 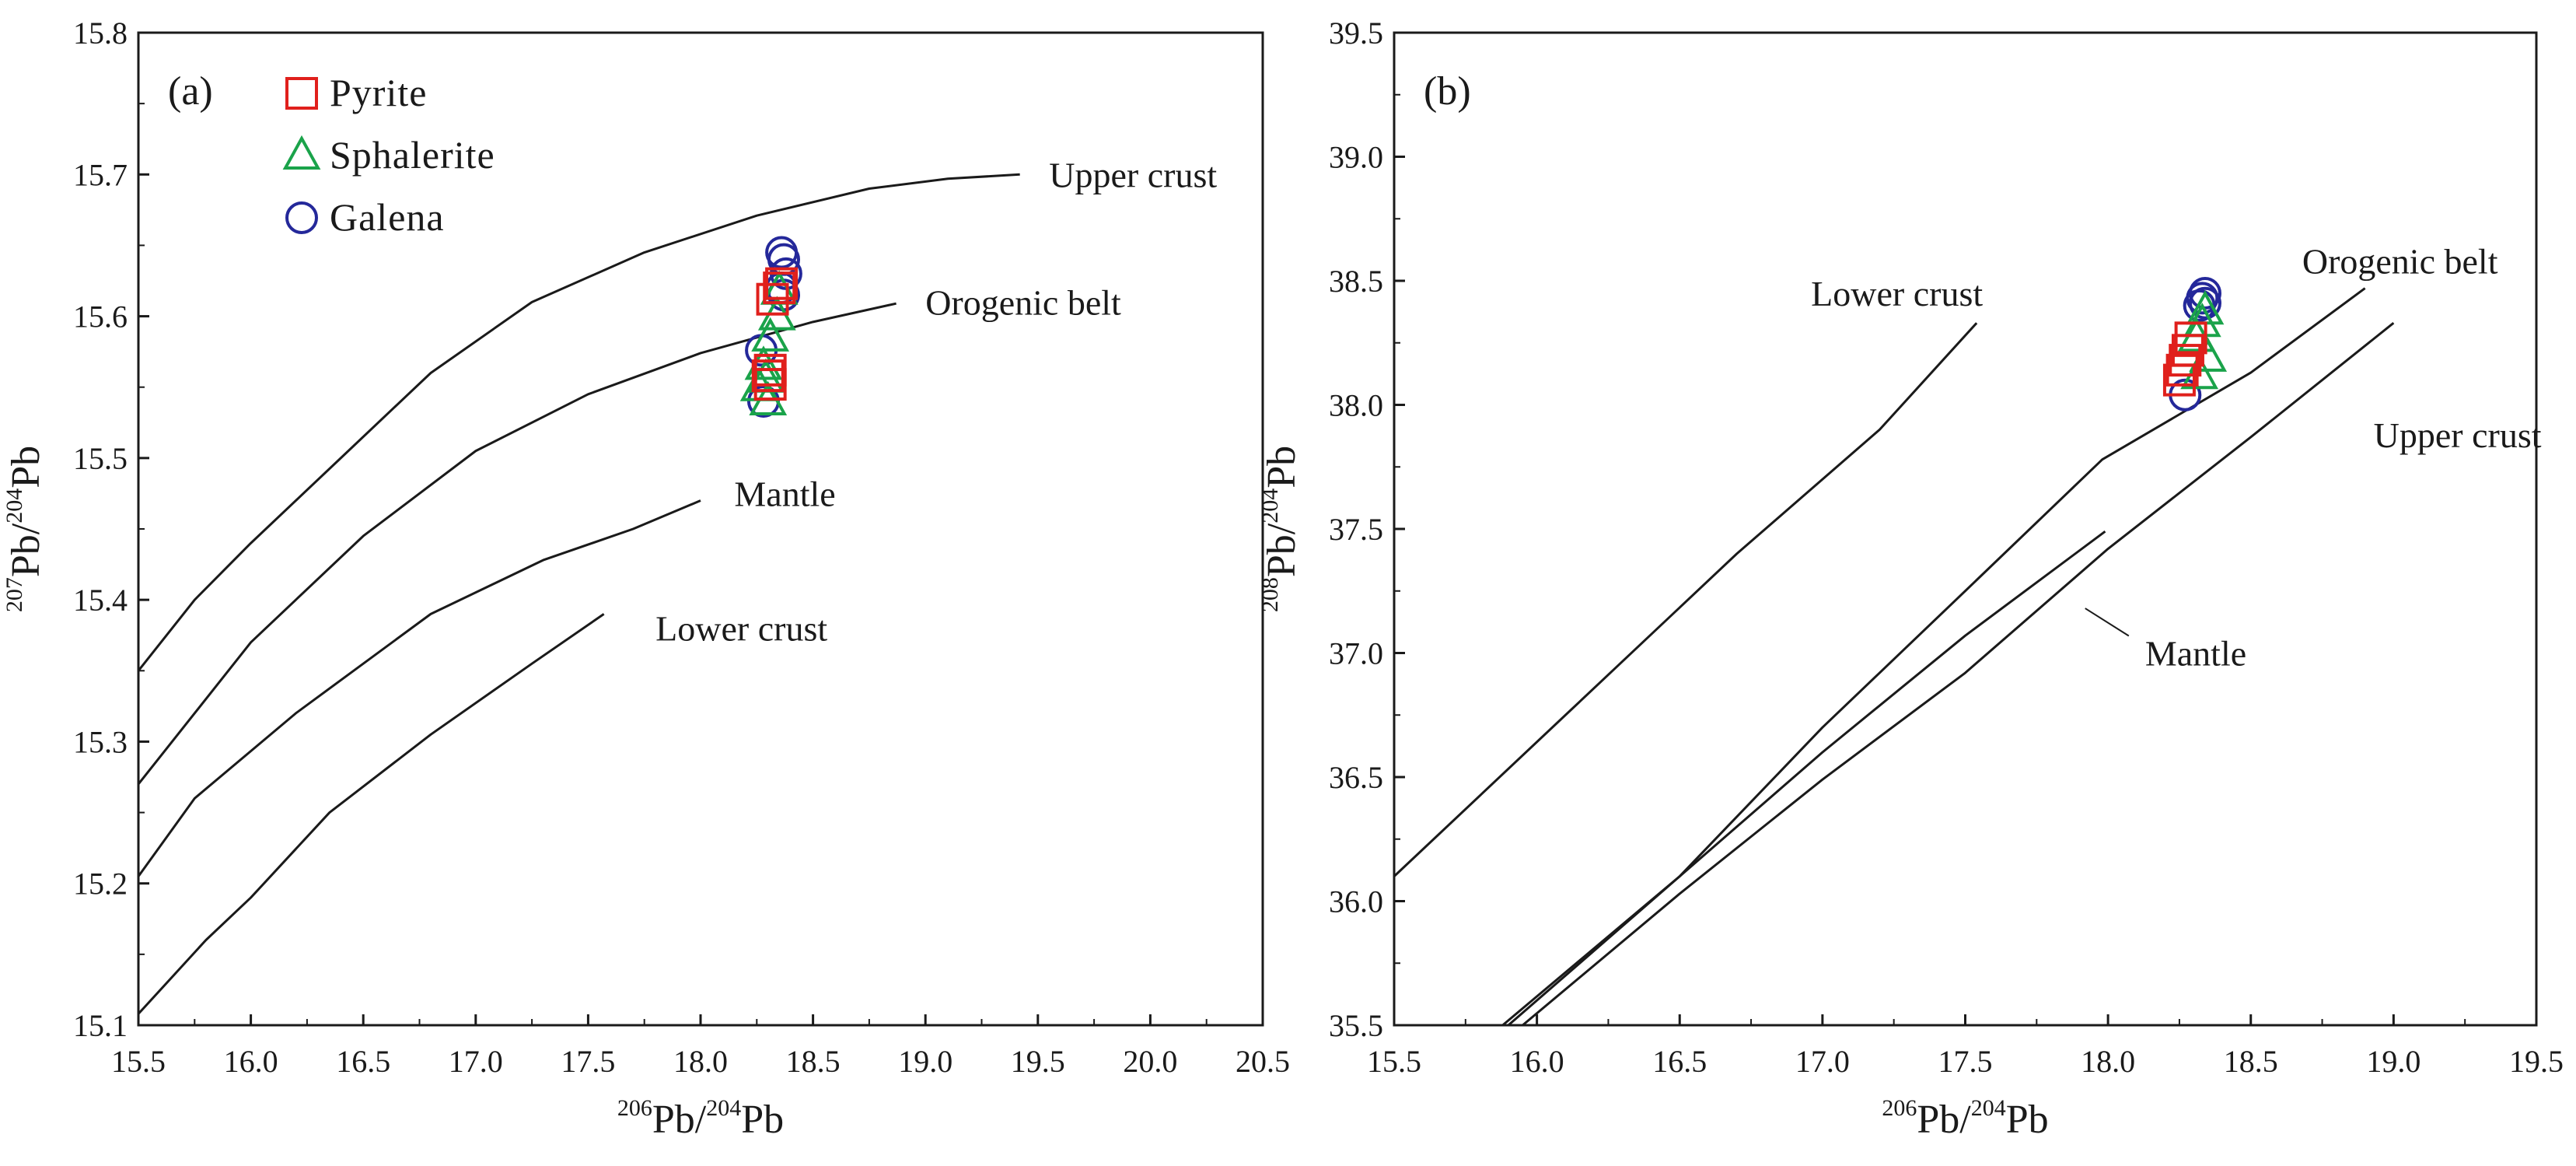 I want to click on y-tick-label: 15.4, so click(x=100, y=600).